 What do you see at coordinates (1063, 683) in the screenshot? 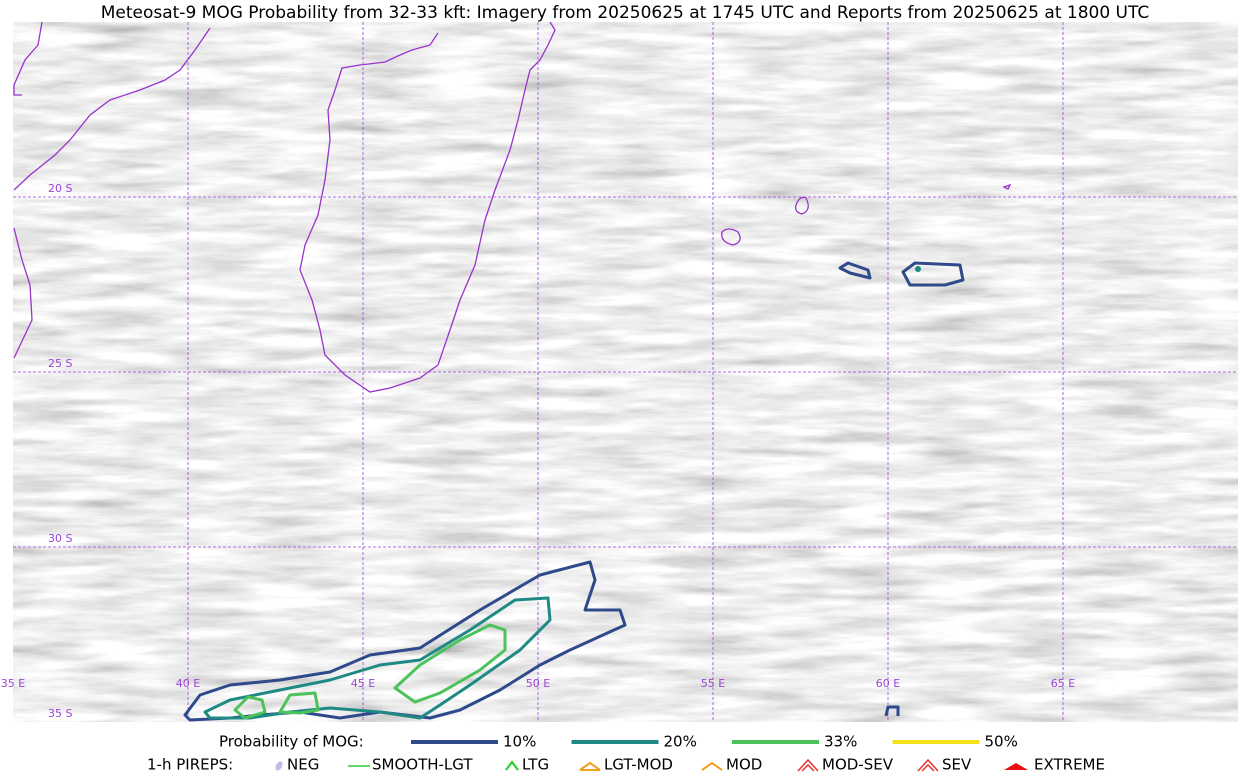
I see `lon-label: 65 E` at bounding box center [1063, 683].